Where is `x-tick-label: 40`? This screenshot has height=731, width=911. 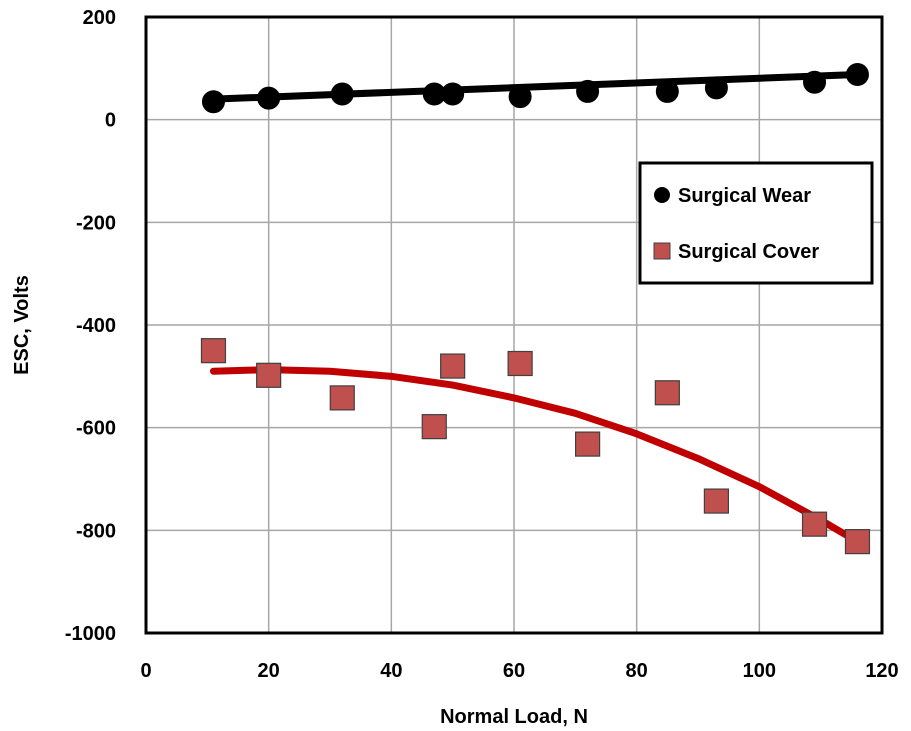 x-tick-label: 40 is located at coordinates (391, 671).